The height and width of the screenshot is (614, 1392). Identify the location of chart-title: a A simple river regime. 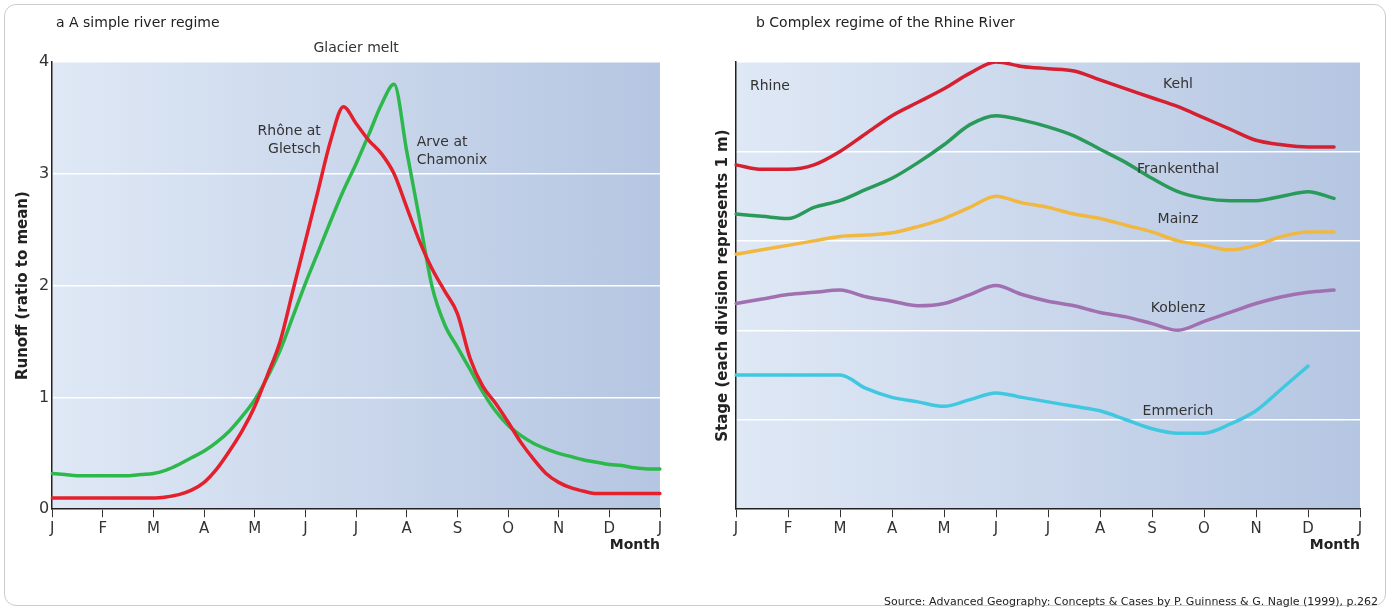
(138, 22).